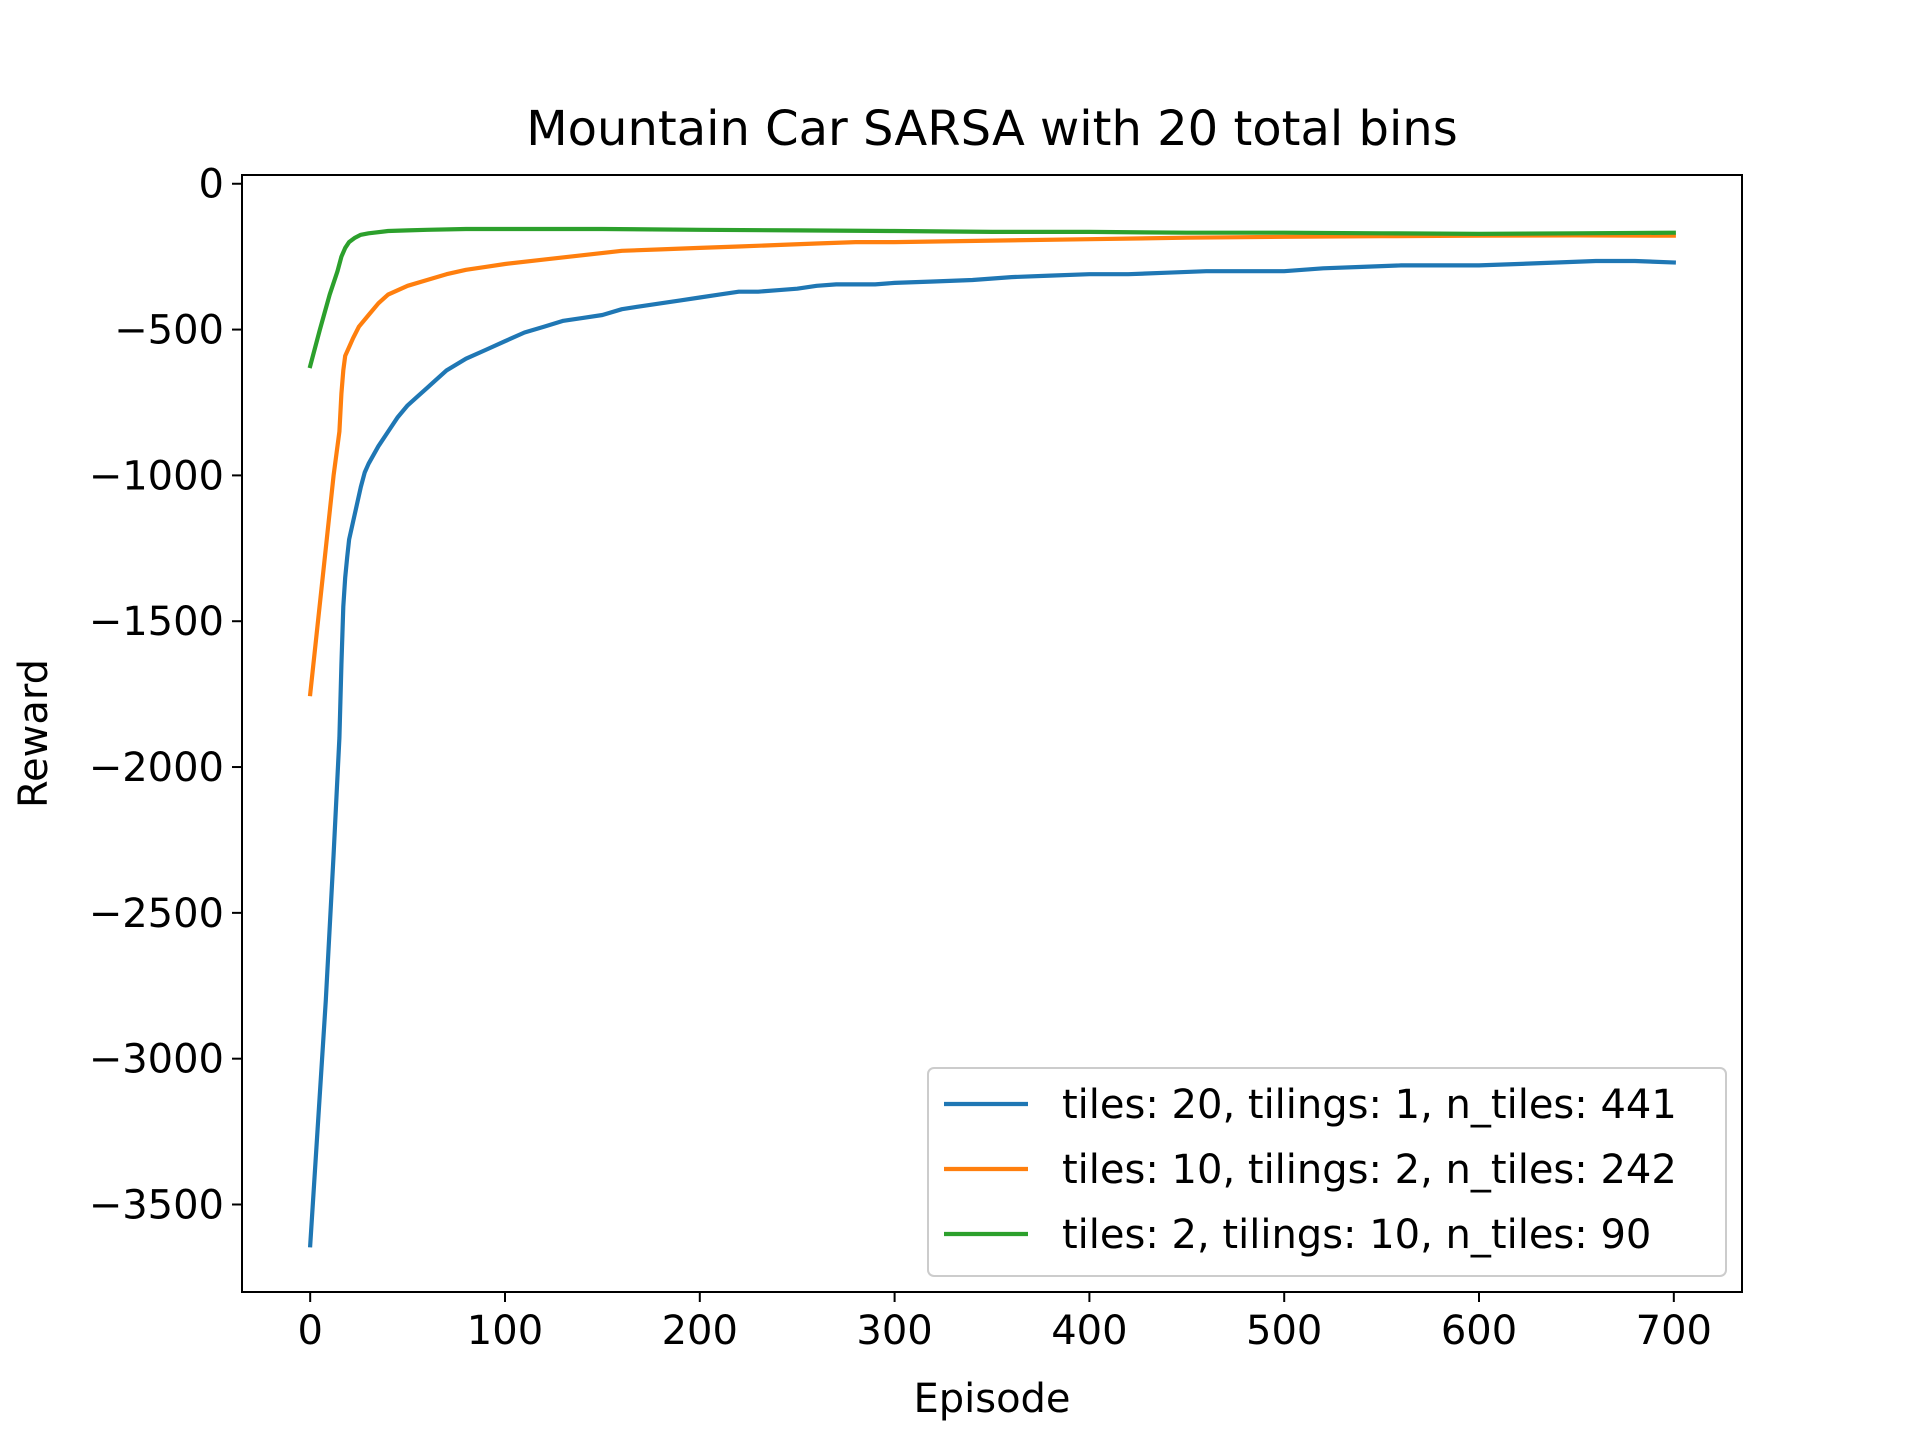  What do you see at coordinates (169, 331) in the screenshot?
I see `y-tick-label: −500` at bounding box center [169, 331].